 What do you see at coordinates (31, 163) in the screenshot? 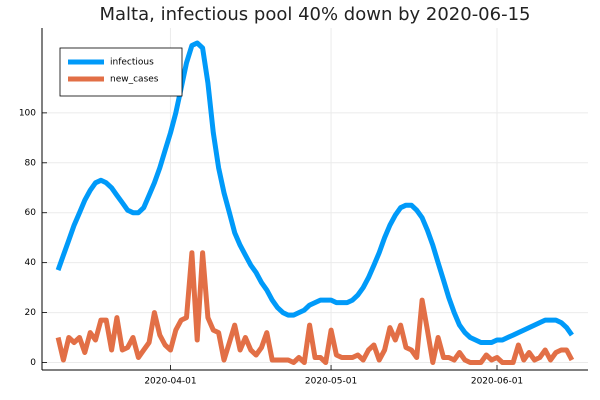
I see `y-tick-label: 80` at bounding box center [31, 163].